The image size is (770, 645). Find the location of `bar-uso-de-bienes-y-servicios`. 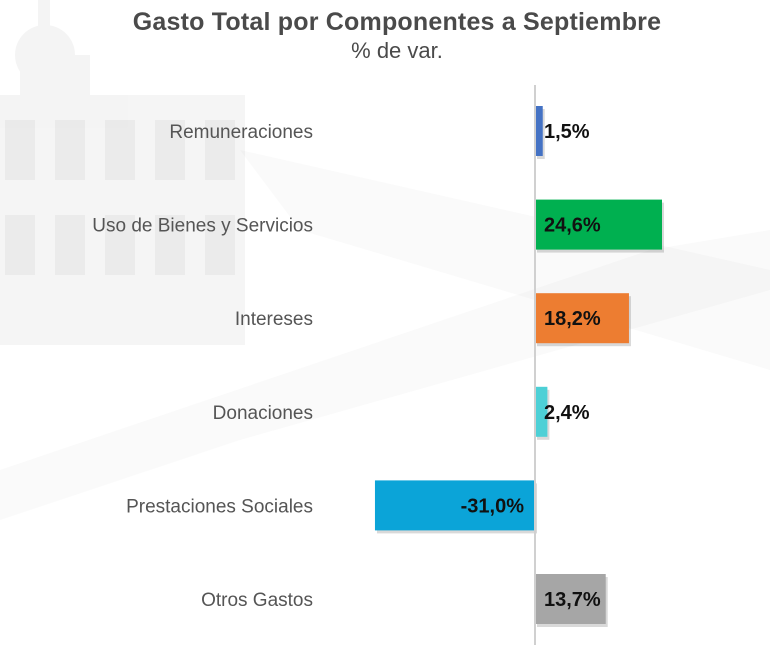

bar-uso-de-bienes-y-servicios is located at coordinates (598, 224).